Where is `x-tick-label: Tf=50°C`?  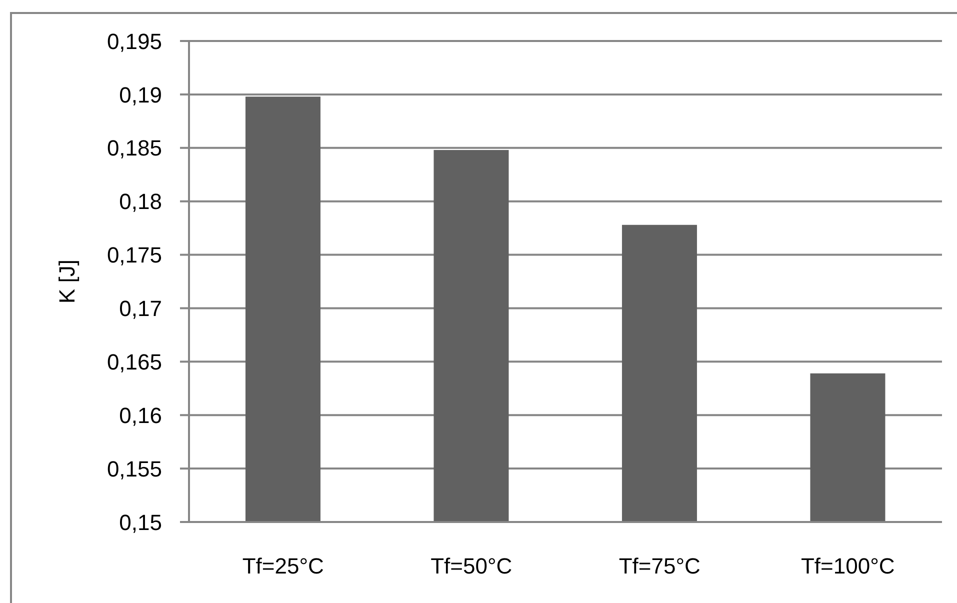
x-tick-label: Tf=50°C is located at coordinates (471, 566).